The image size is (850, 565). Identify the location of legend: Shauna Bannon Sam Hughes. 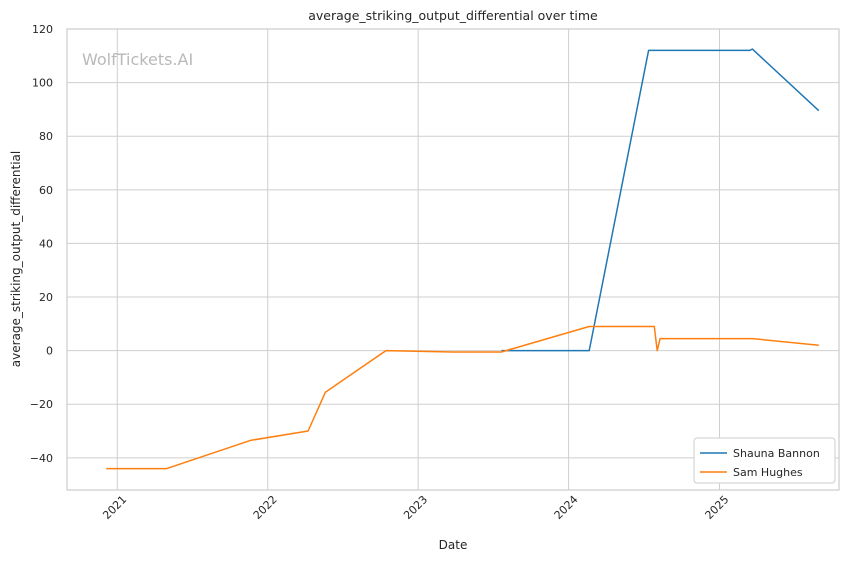
(764, 460).